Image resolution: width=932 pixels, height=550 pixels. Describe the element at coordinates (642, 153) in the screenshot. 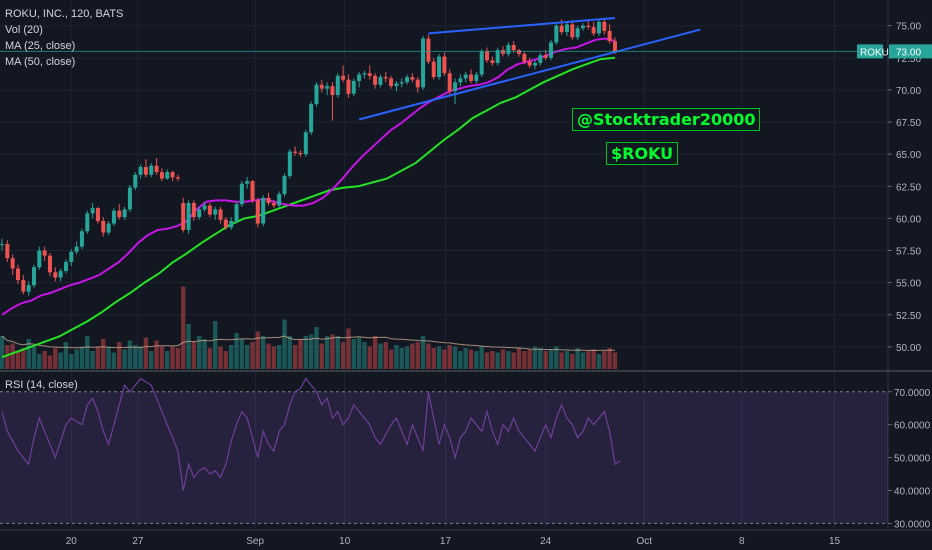

I see `ticker-annotation: $ROKU` at that location.